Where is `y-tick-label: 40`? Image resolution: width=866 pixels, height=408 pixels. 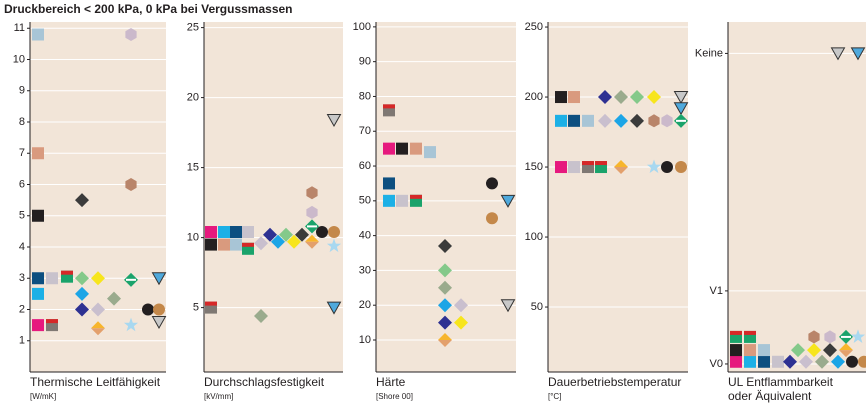 y-tick-label: 40 is located at coordinates (365, 236).